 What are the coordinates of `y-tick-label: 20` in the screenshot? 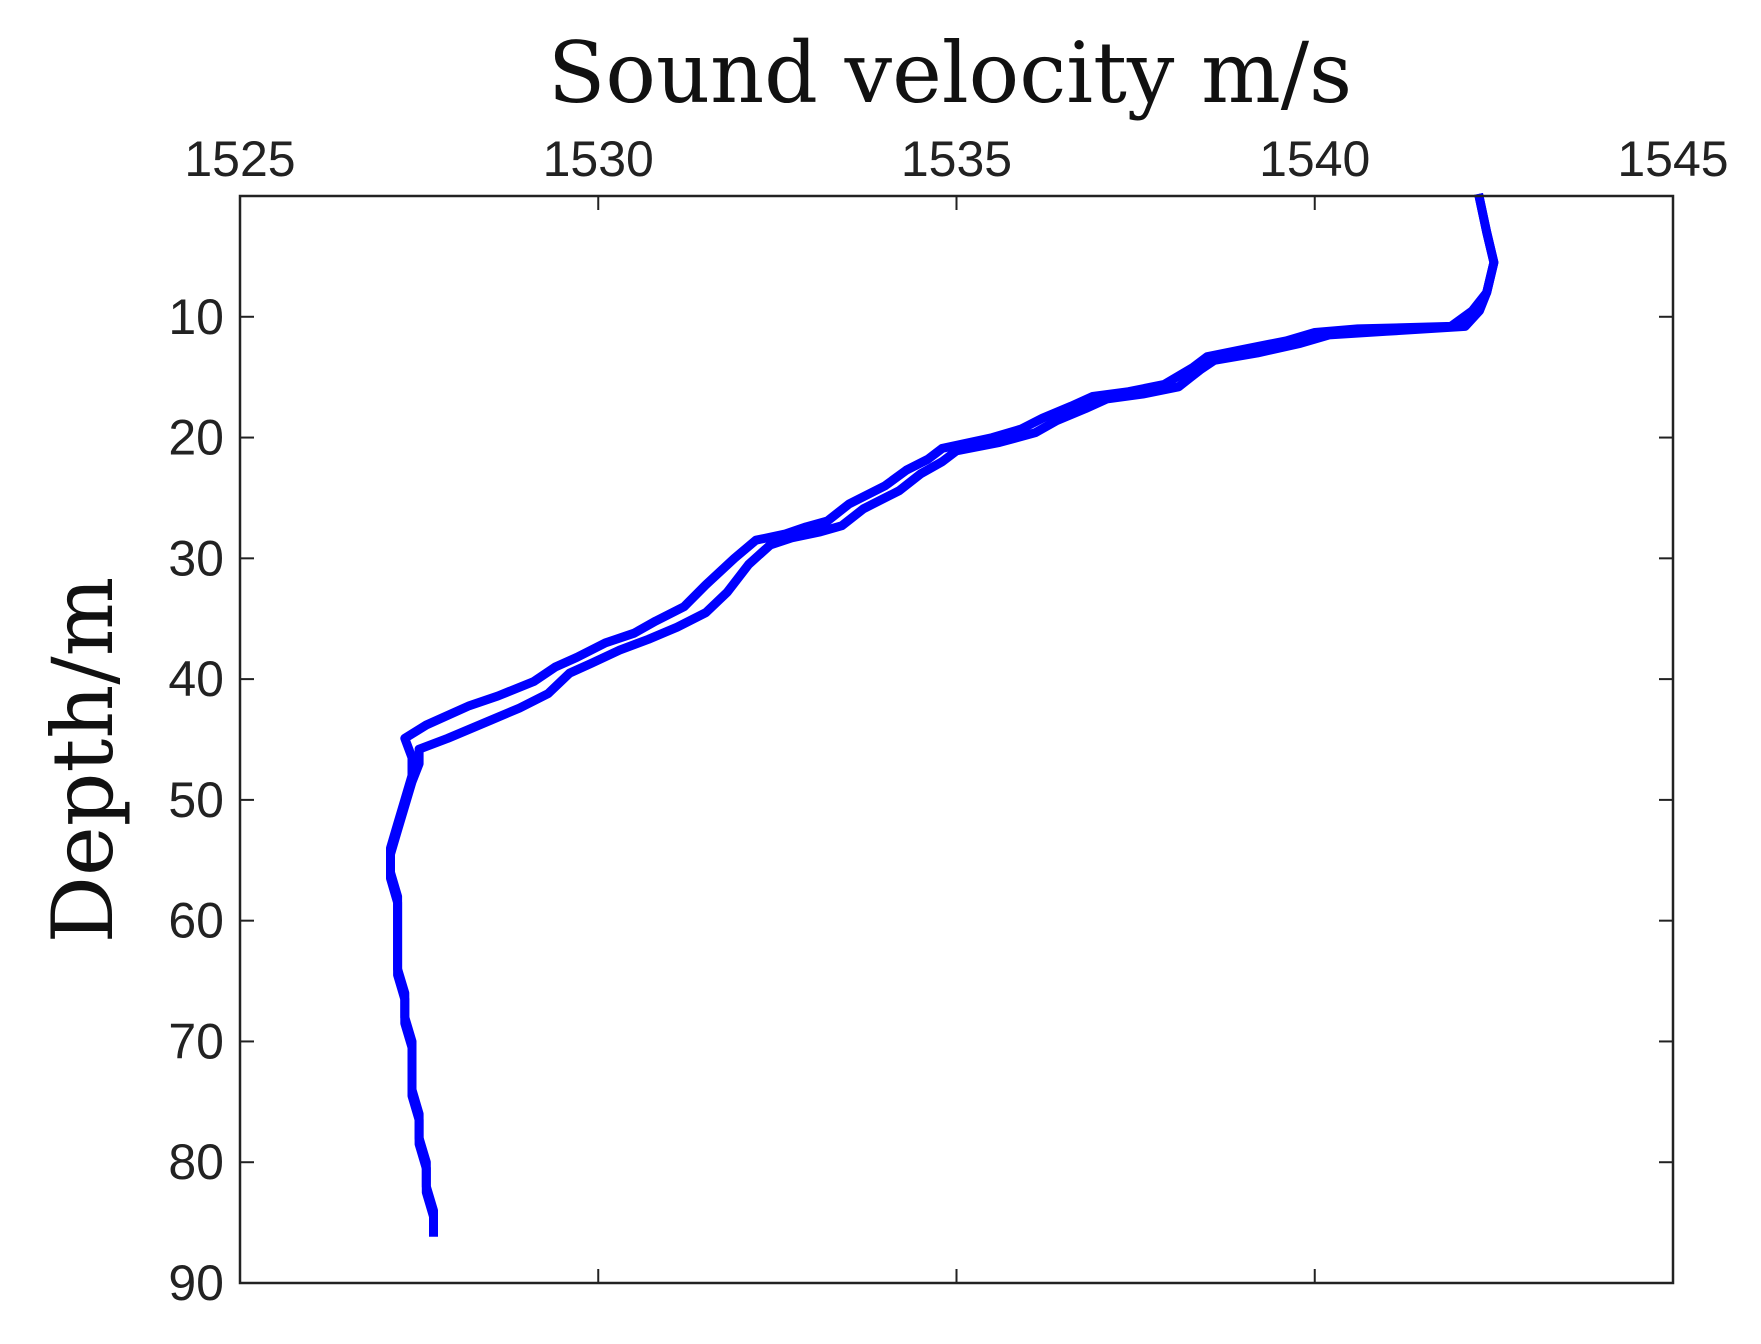 It's located at (196, 438).